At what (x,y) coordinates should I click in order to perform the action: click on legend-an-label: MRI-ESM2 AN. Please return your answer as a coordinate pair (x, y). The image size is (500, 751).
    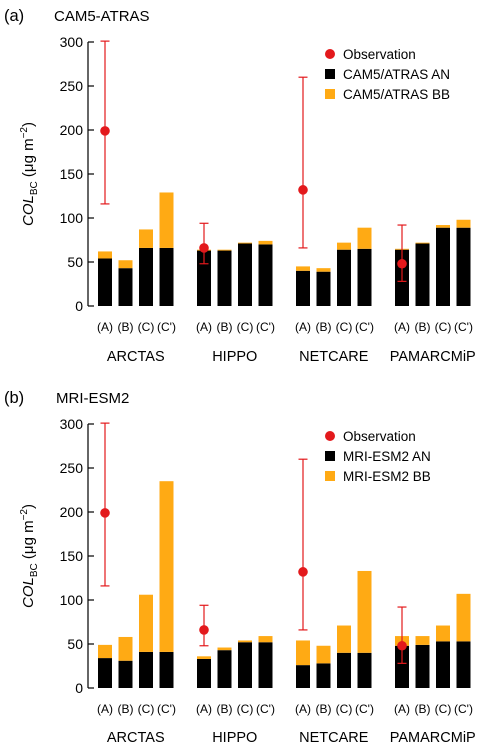
    Looking at the image, I should click on (387, 456).